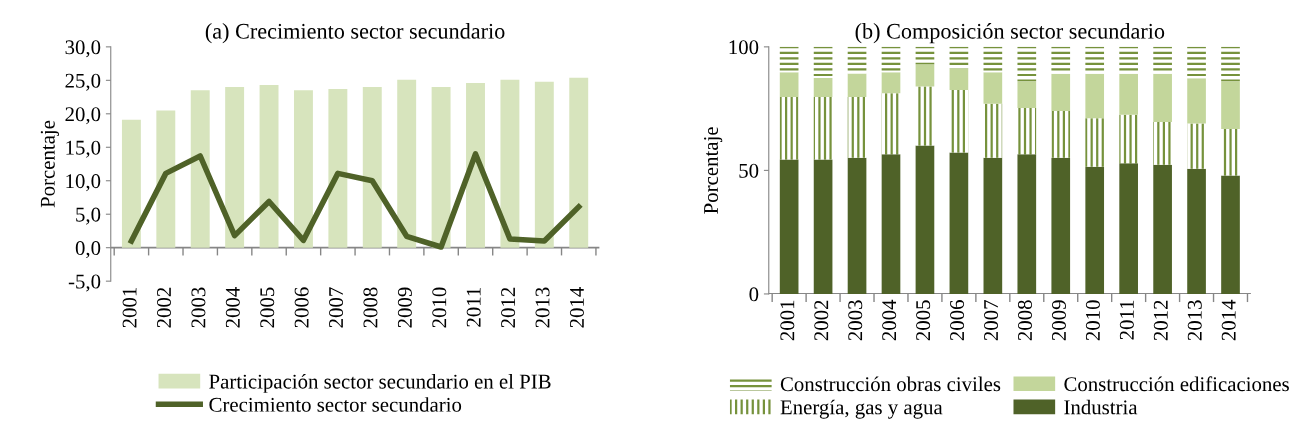 The width and height of the screenshot is (1303, 426). Describe the element at coordinates (83, 49) in the screenshot. I see `y-tick-label: 30,0` at that location.